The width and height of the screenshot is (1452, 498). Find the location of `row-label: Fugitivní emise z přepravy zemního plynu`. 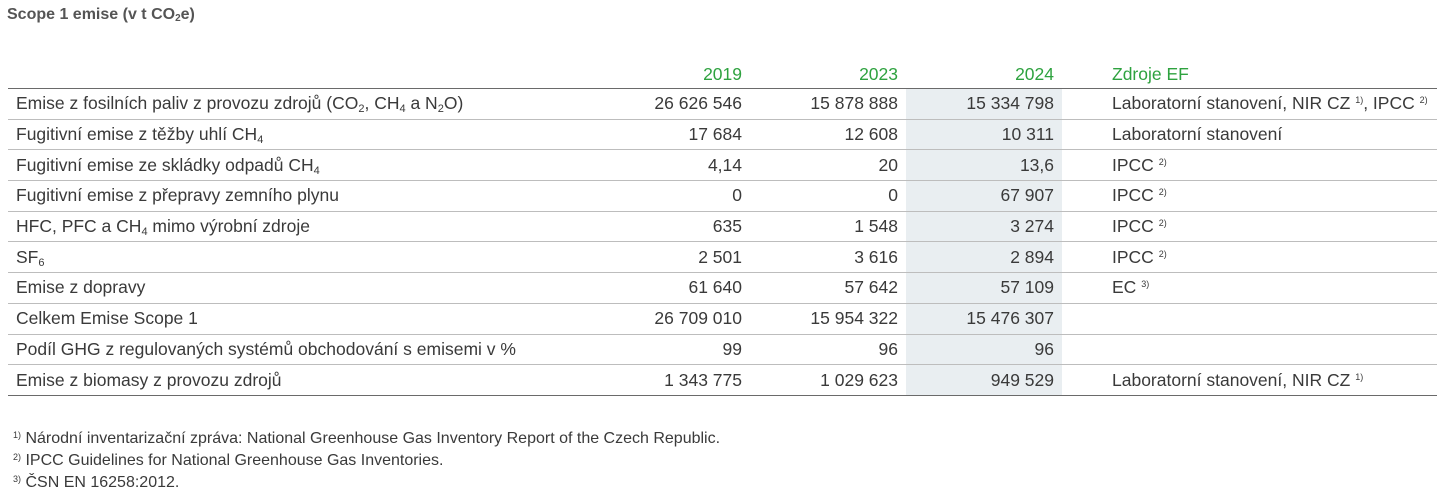

row-label: Fugitivní emise z přepravy zemního plynu is located at coordinates (301, 196).